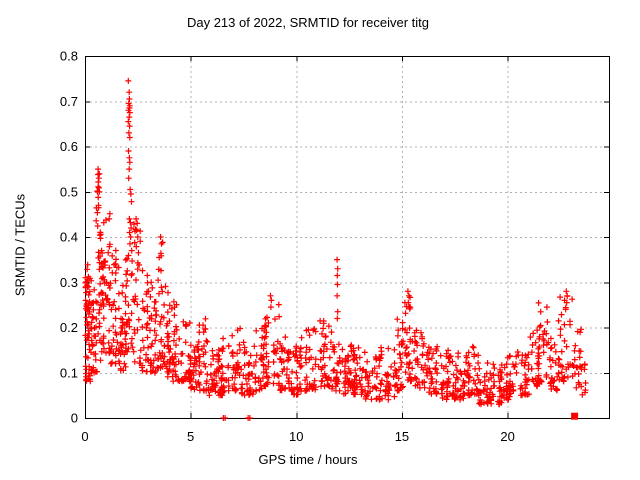  Describe the element at coordinates (74, 418) in the screenshot. I see `y-tick-label: 0` at that location.